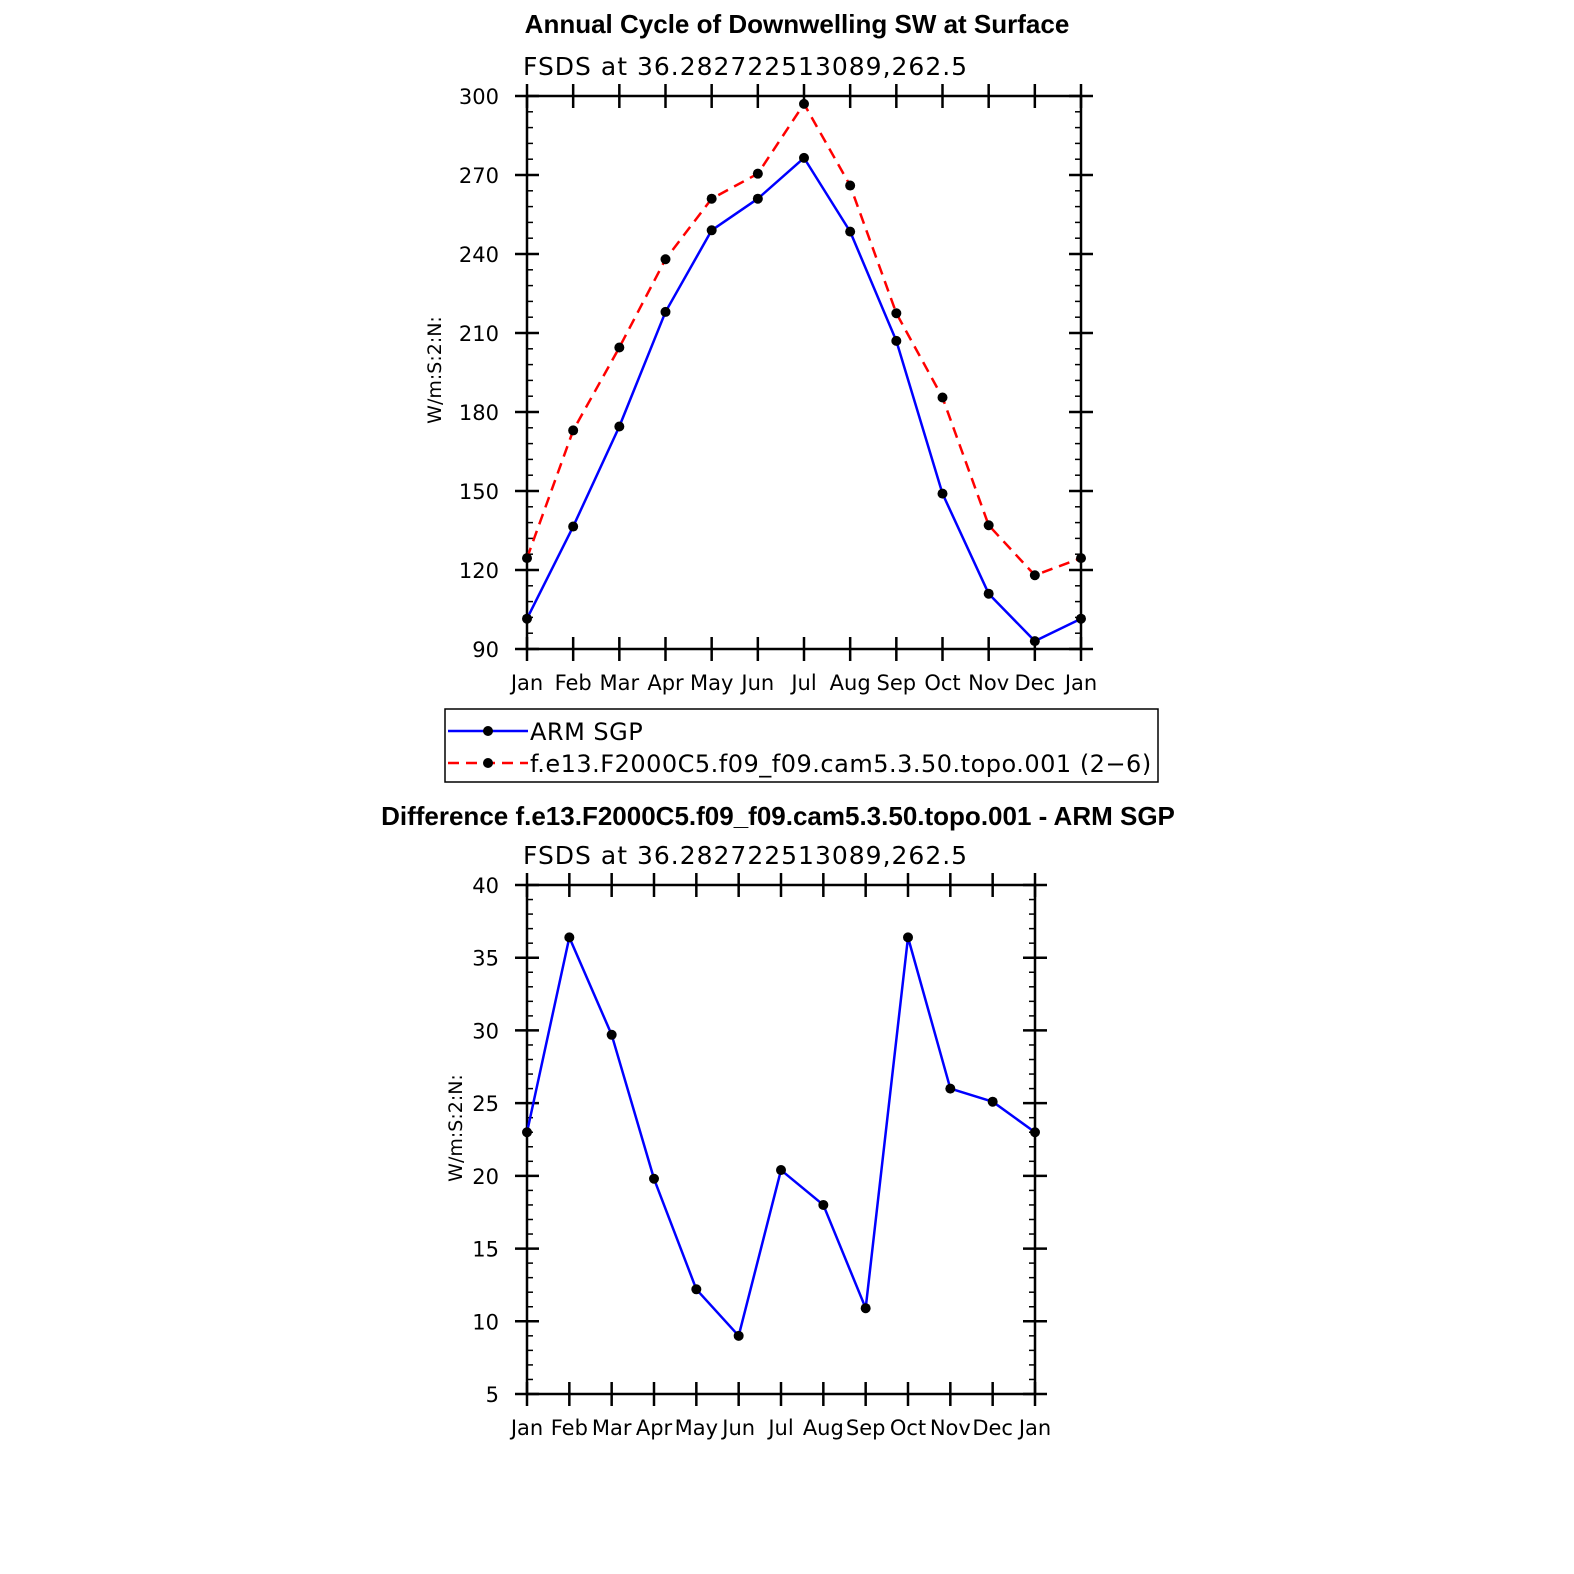 Image resolution: width=1574 pixels, height=1574 pixels. I want to click on chart1-xtick-label: Aug, so click(850, 683).